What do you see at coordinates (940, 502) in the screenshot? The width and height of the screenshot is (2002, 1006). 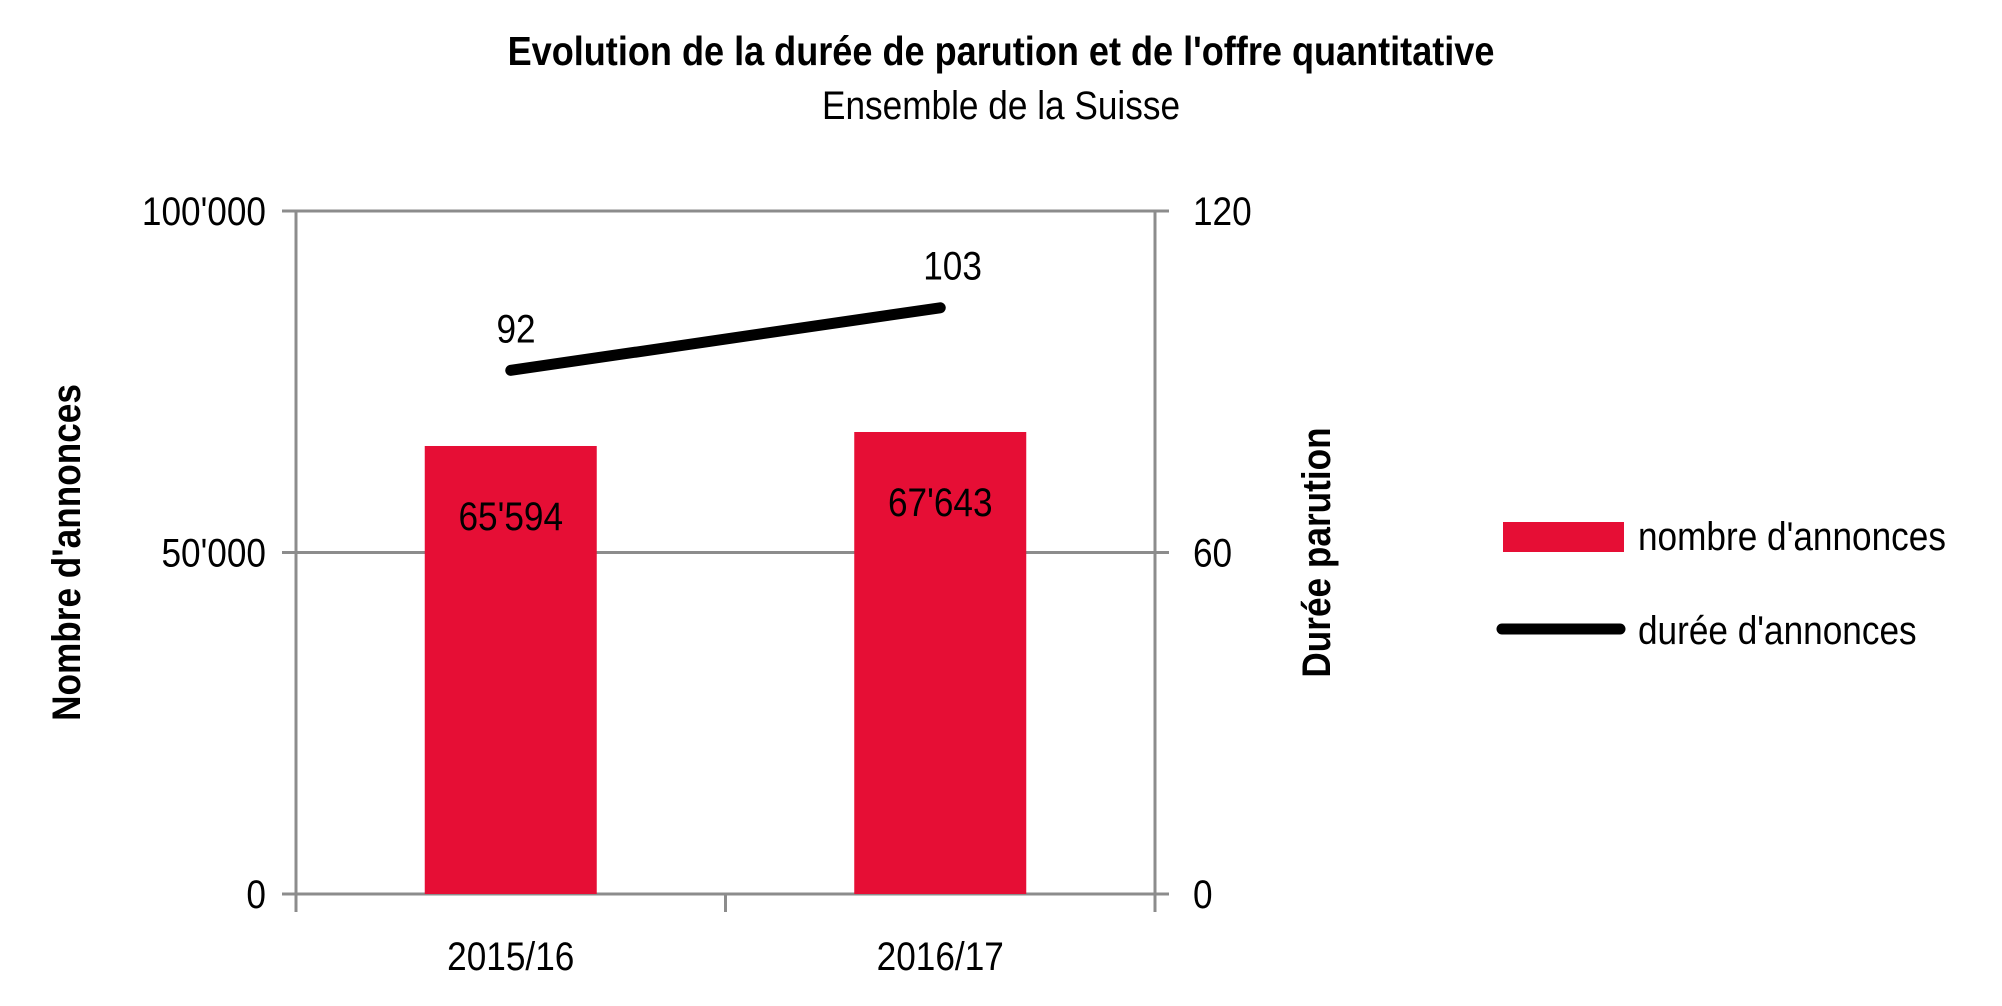 I see `bar-data-label: 67'643` at bounding box center [940, 502].